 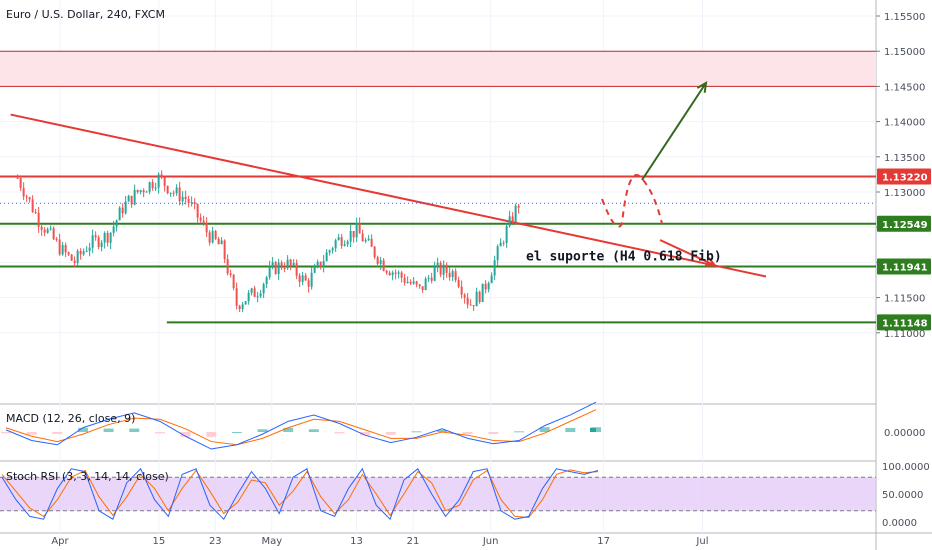 I want to click on price-tick-label: 1.11500, so click(x=904, y=299).